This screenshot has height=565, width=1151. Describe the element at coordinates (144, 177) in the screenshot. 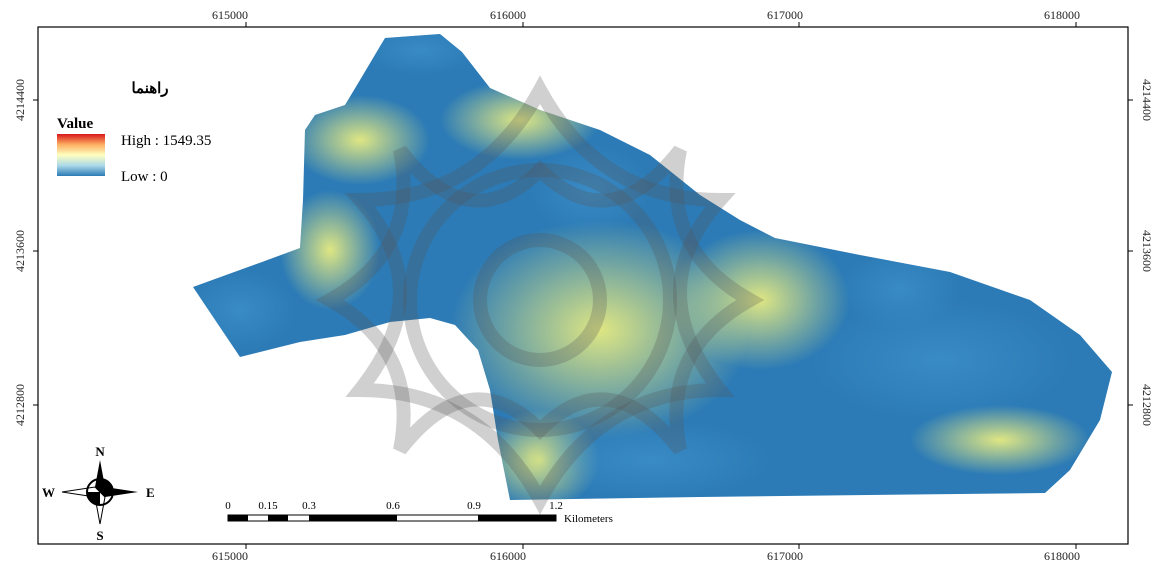

I see `legend-low-label: Low : 0` at that location.